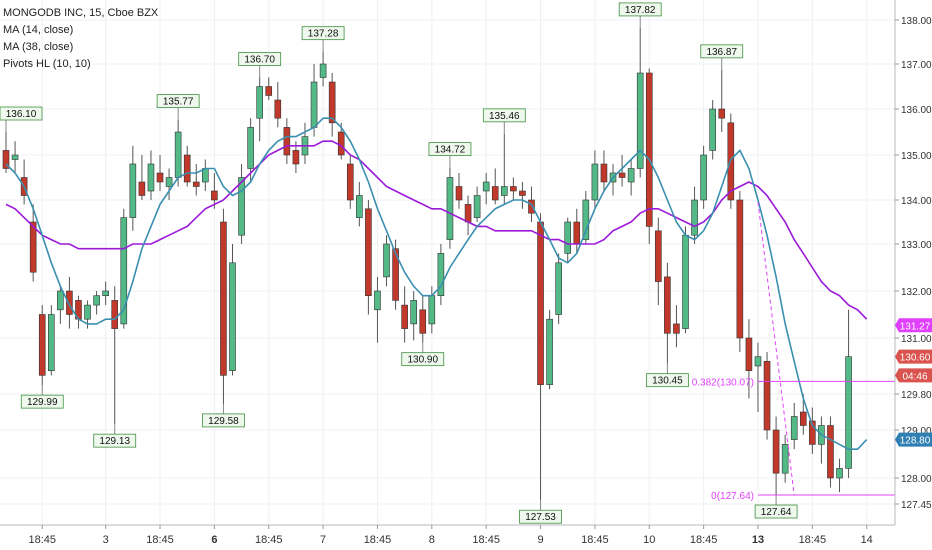  I want to click on price-tick-label: 129.80, so click(916, 395).